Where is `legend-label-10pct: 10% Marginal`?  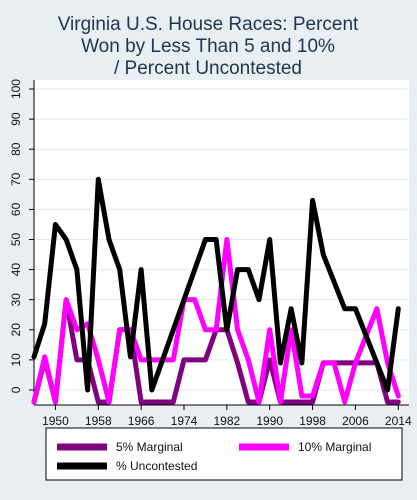 legend-label-10pct: 10% Marginal is located at coordinates (334, 447).